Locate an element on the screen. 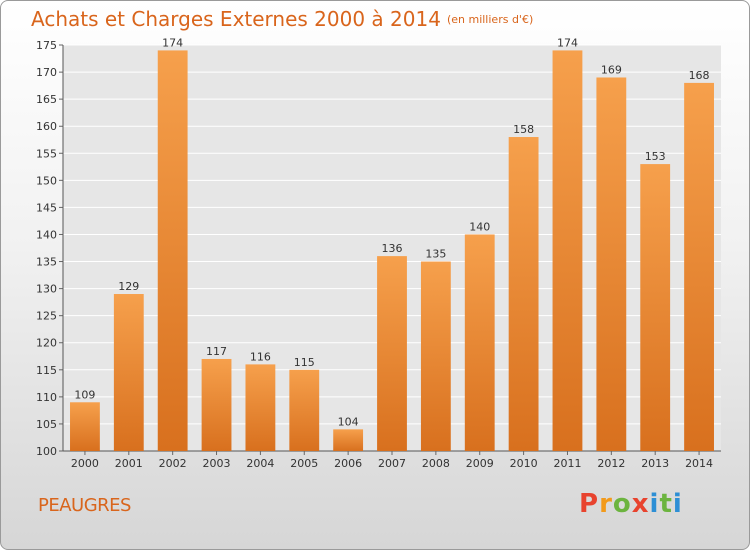 Image resolution: width=750 pixels, height=550 pixels. data-label-2004: 116 is located at coordinates (260, 356).